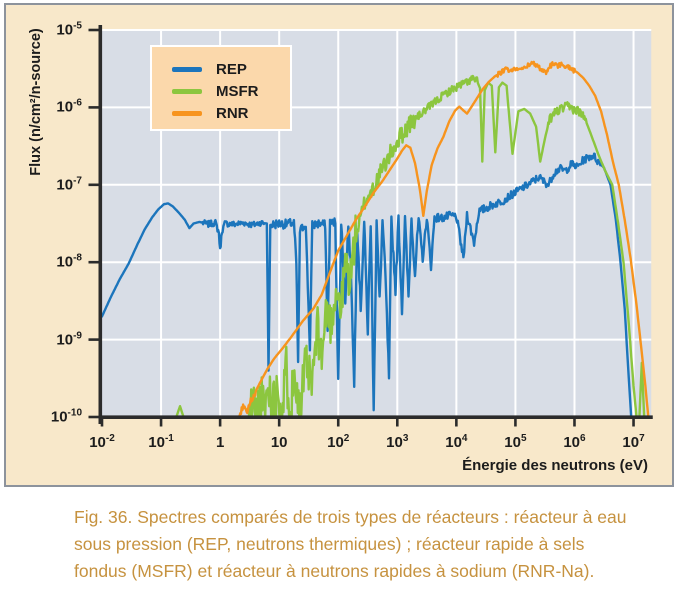 The width and height of the screenshot is (681, 613). Describe the element at coordinates (36, 102) in the screenshot. I see `y-axis-title: Flux (n/cm²/n-source)` at that location.